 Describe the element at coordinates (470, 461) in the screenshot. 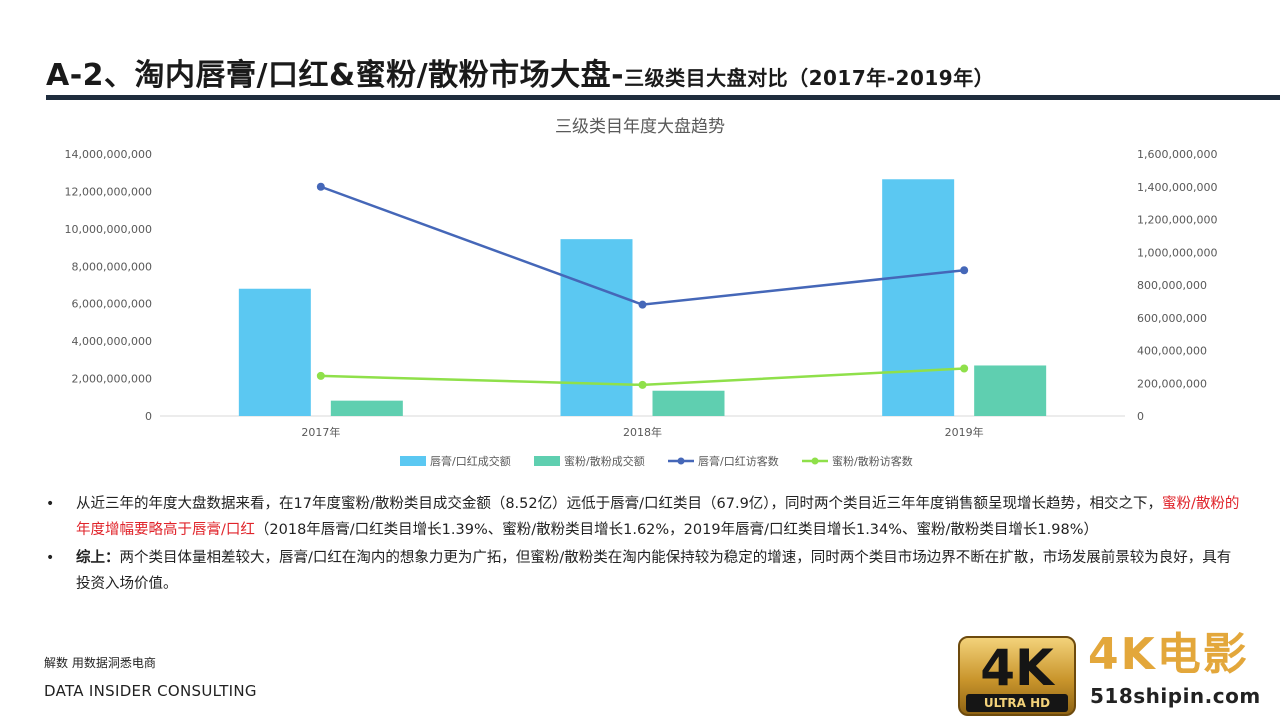

I see `legend-label: 唇膏/口红成交额` at that location.